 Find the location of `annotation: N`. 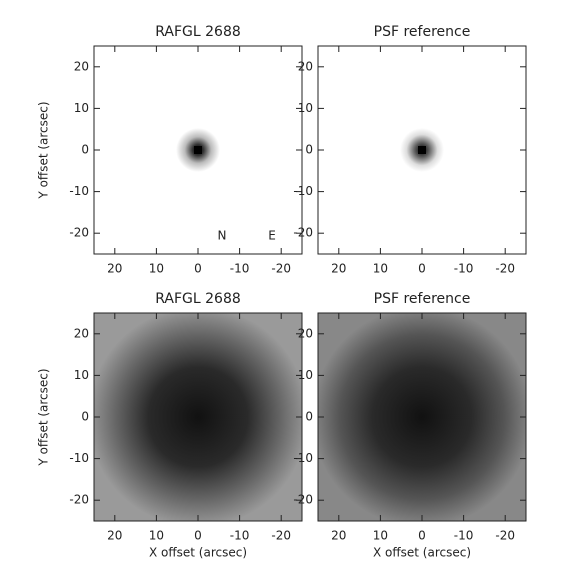

annotation: N is located at coordinates (222, 236).